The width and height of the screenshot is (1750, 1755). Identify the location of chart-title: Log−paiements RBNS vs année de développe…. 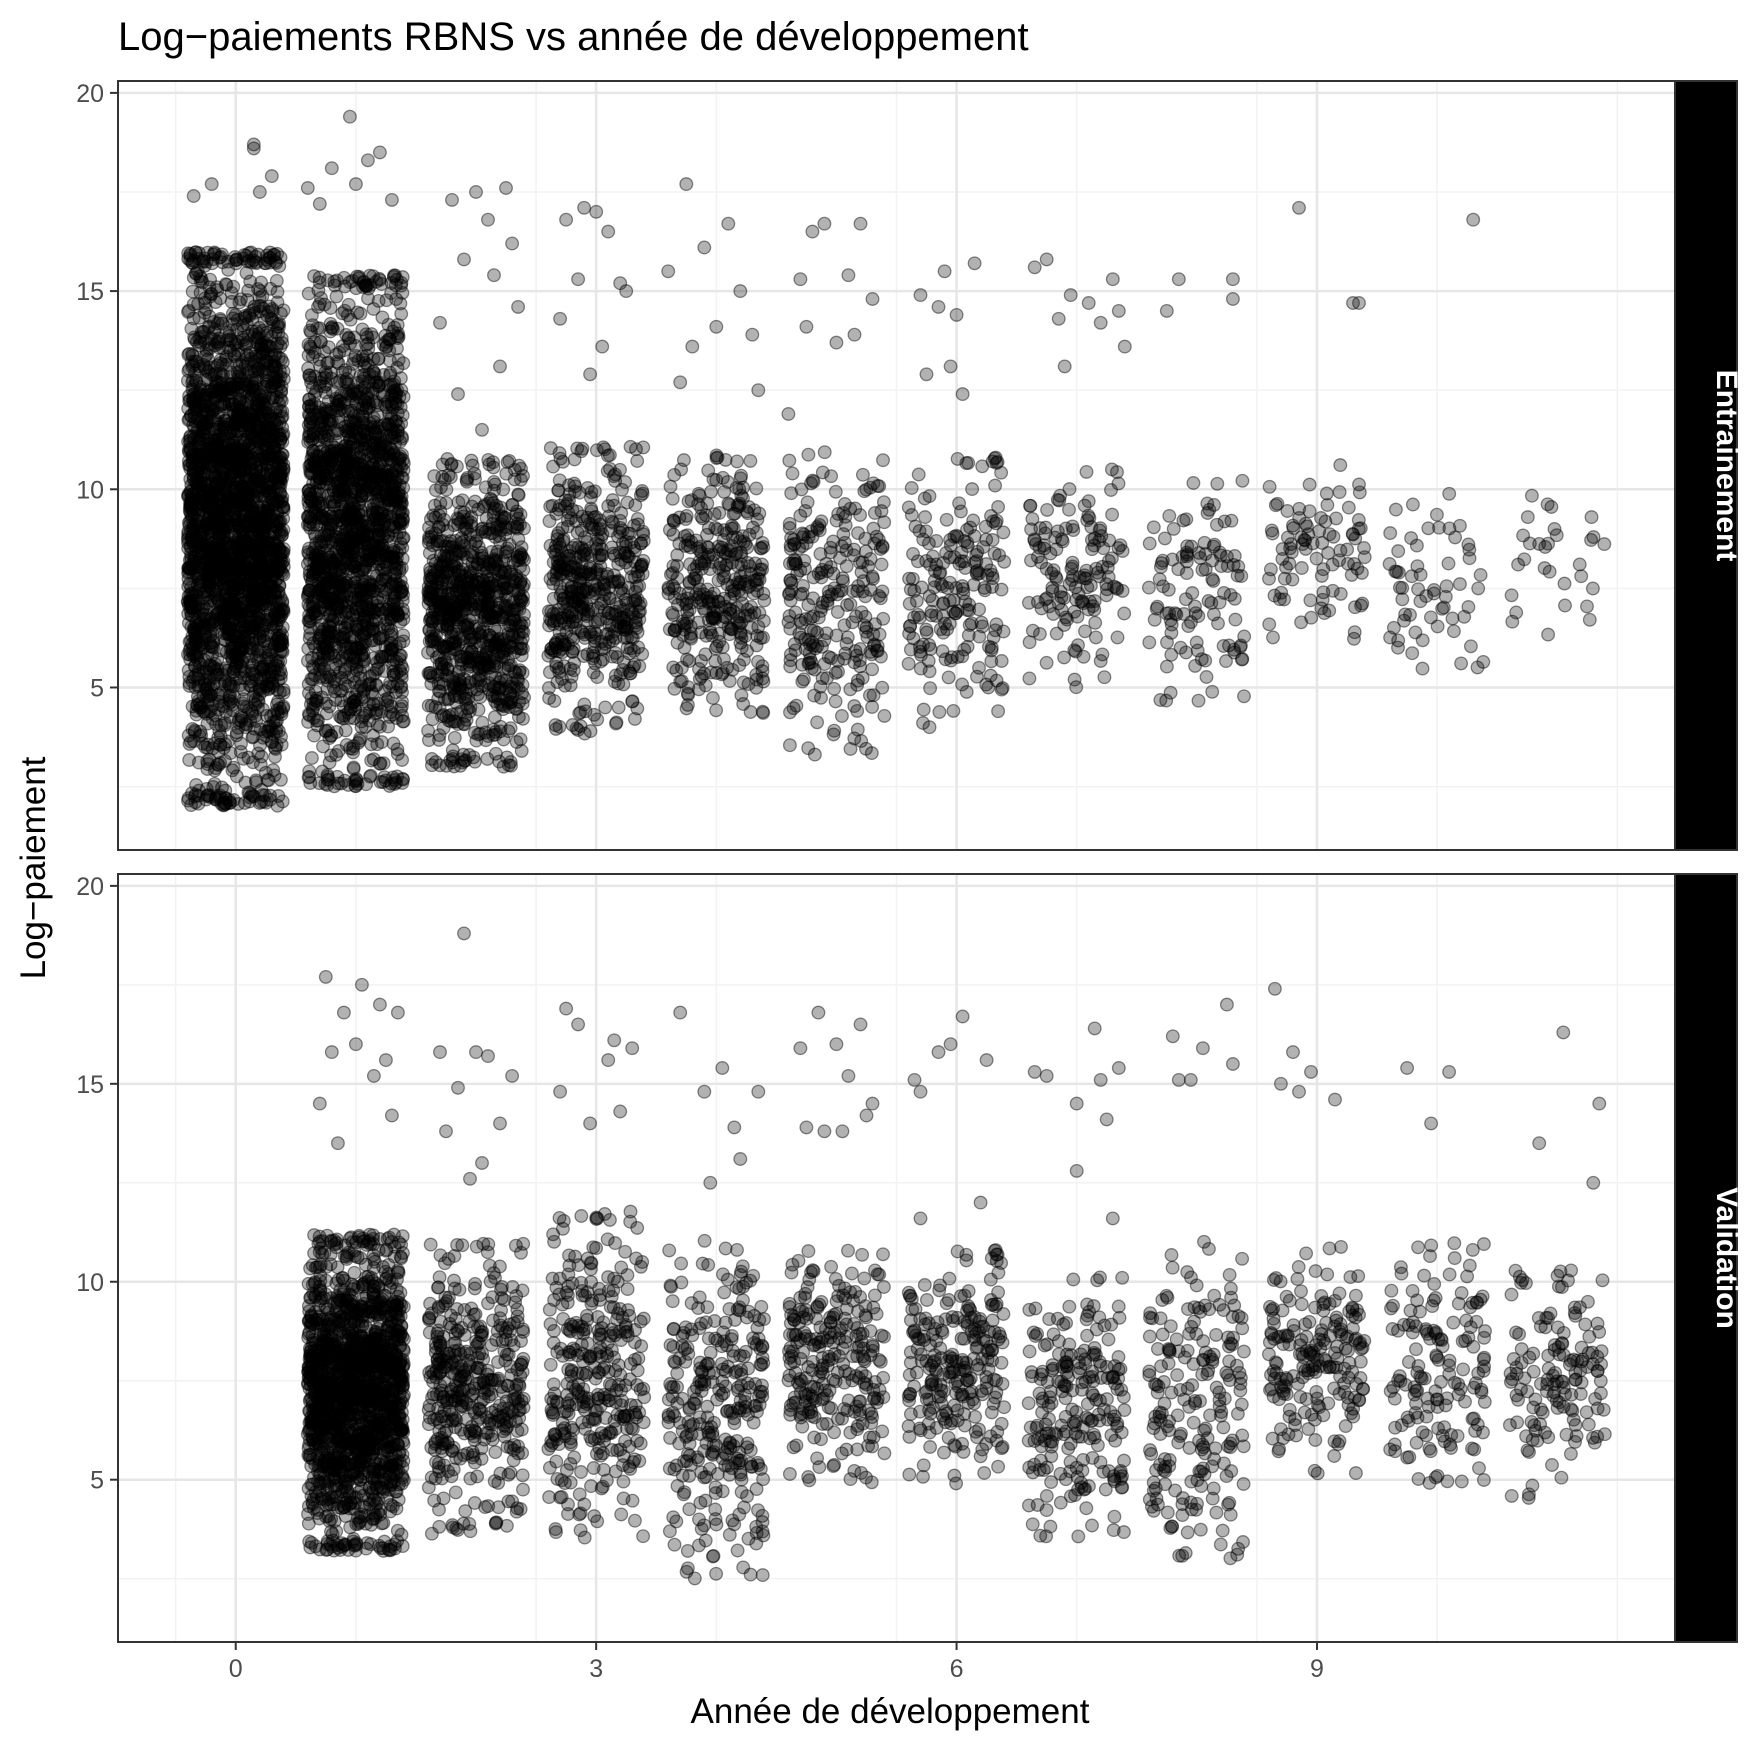
(573, 37).